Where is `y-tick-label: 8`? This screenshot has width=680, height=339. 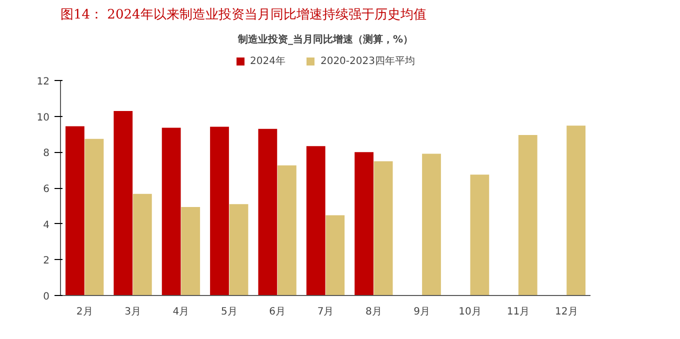
y-tick-label: 8 is located at coordinates (46, 154).